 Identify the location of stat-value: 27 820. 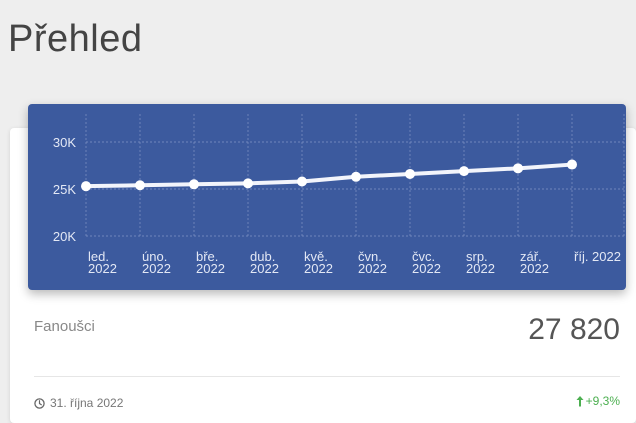
(574, 329).